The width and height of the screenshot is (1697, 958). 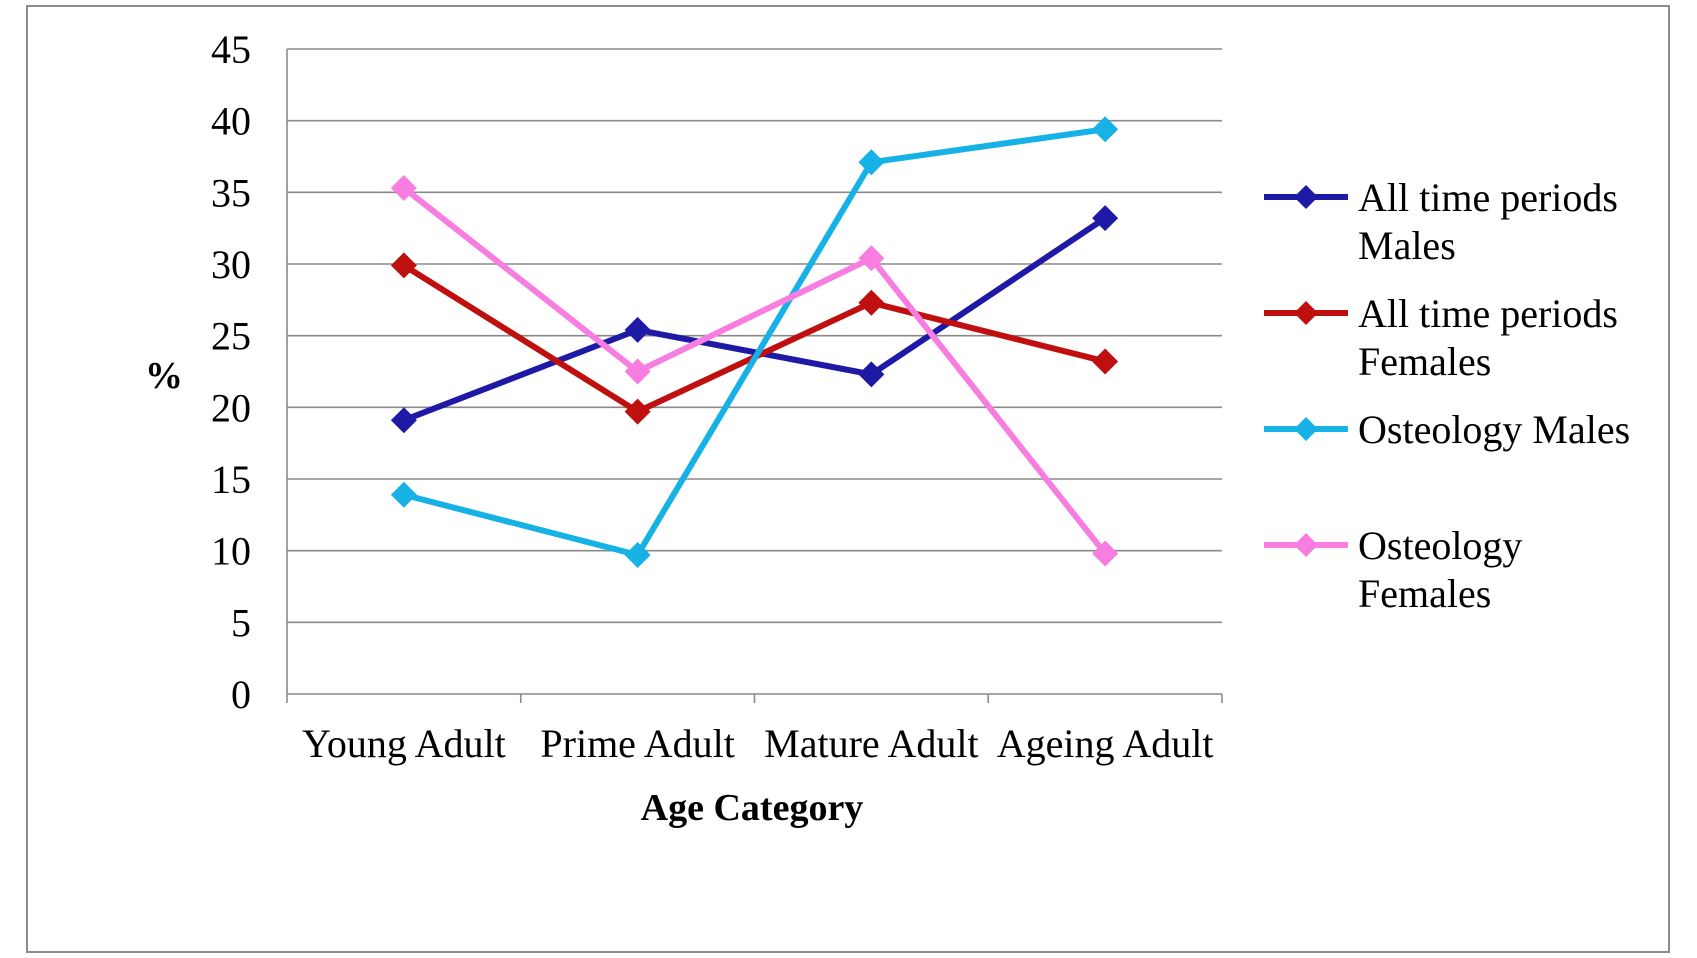 I want to click on x-tick-label: Mature Adult, so click(x=871, y=743).